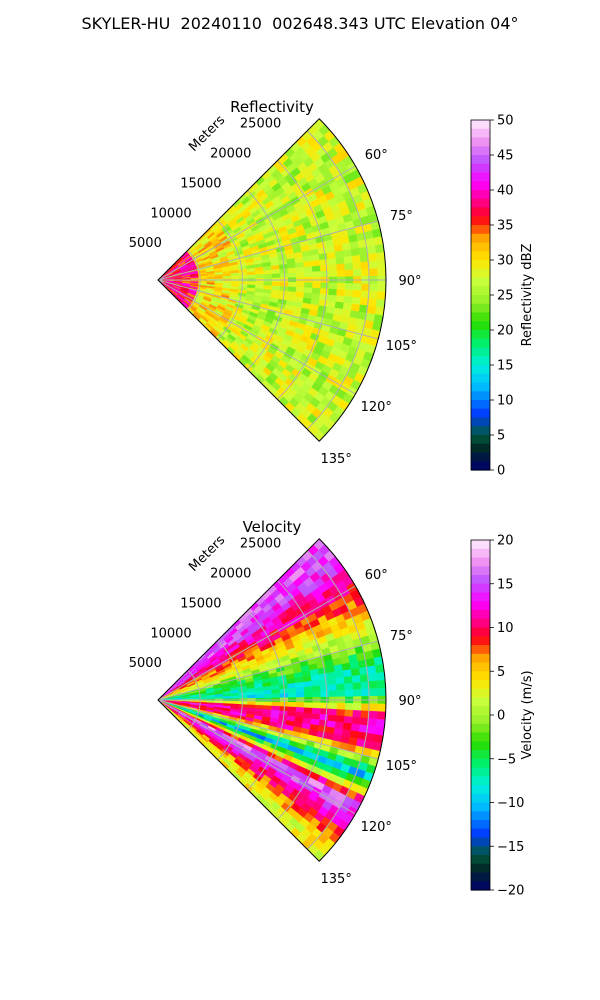 The width and height of the screenshot is (600, 1000). What do you see at coordinates (505, 584) in the screenshot?
I see `colorbar-tick-label: 15` at bounding box center [505, 584].